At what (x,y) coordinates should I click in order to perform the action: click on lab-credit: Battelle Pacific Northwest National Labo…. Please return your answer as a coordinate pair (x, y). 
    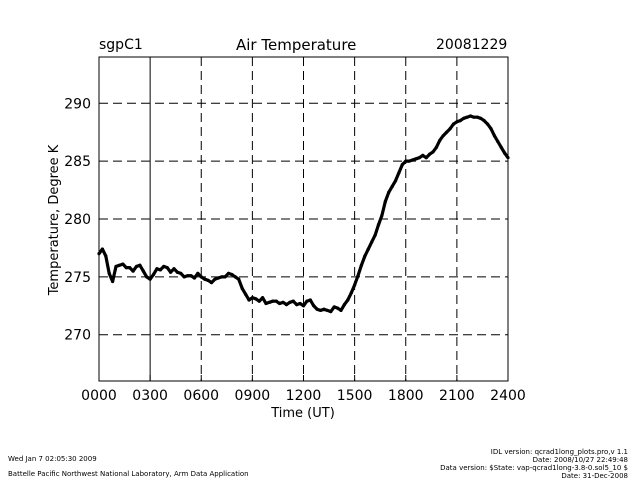
    Looking at the image, I should click on (128, 474).